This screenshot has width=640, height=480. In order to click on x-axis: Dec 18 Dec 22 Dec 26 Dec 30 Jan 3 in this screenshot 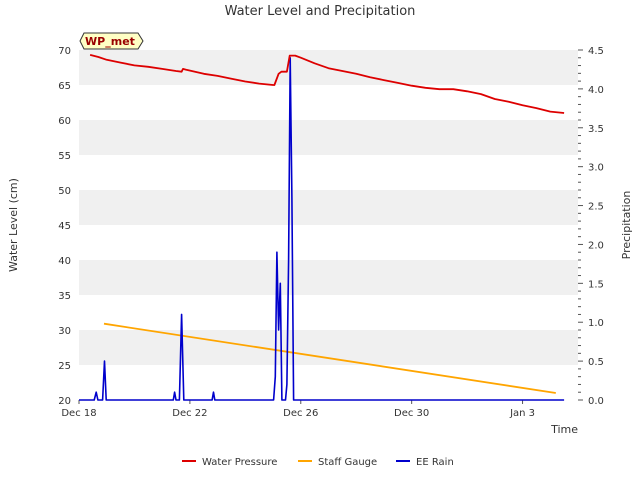, I will do `click(298, 409)`.